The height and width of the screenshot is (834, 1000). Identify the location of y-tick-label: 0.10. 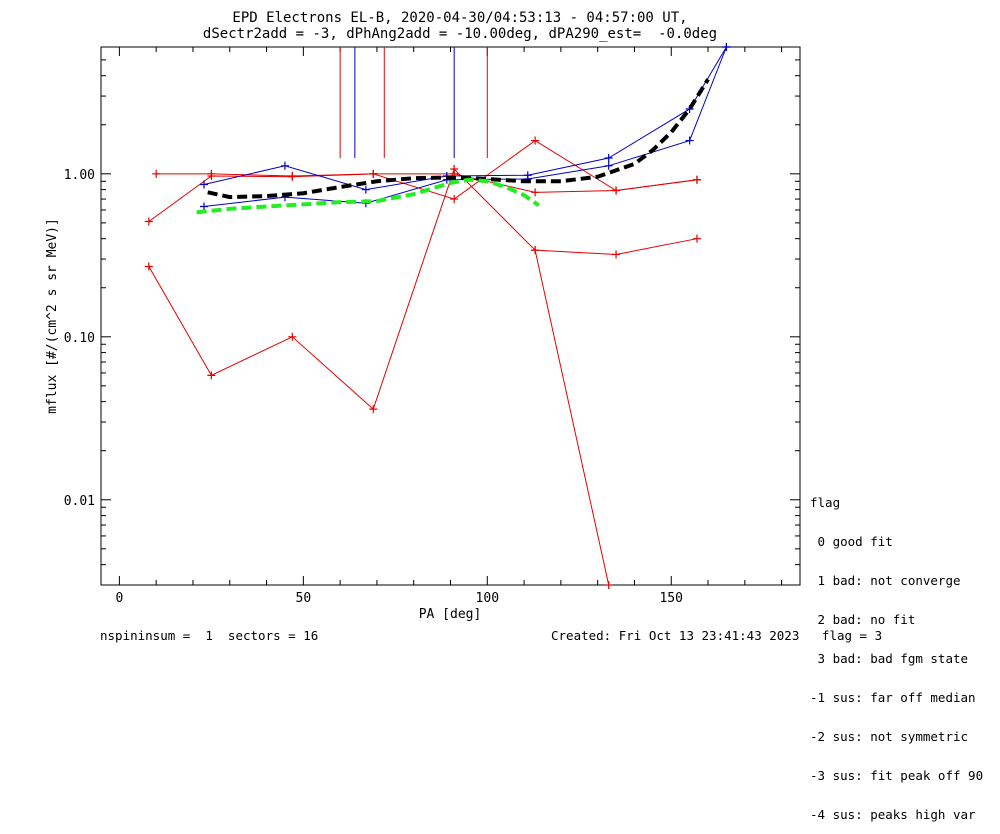
(79, 338).